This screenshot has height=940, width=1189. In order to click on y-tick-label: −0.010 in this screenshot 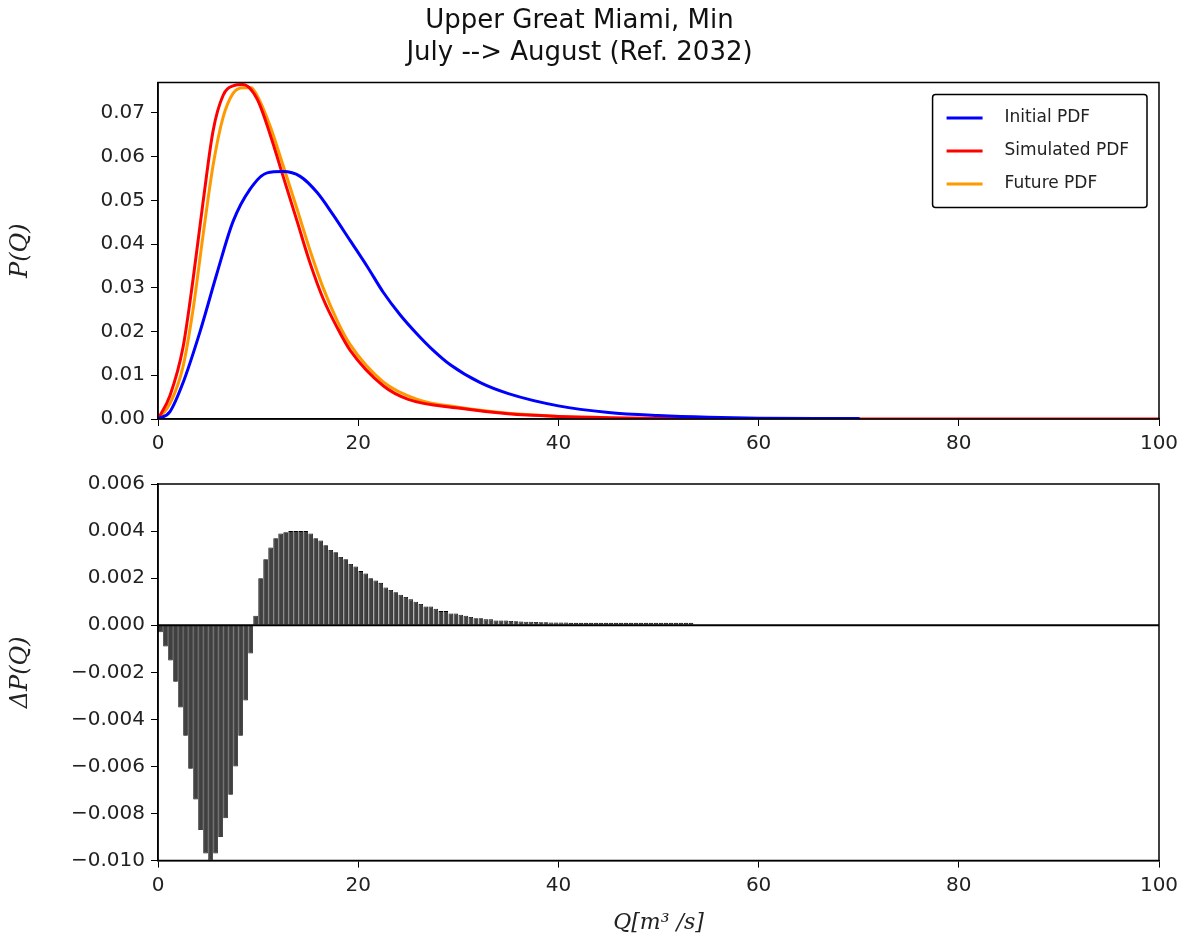, I will do `click(107, 858)`.